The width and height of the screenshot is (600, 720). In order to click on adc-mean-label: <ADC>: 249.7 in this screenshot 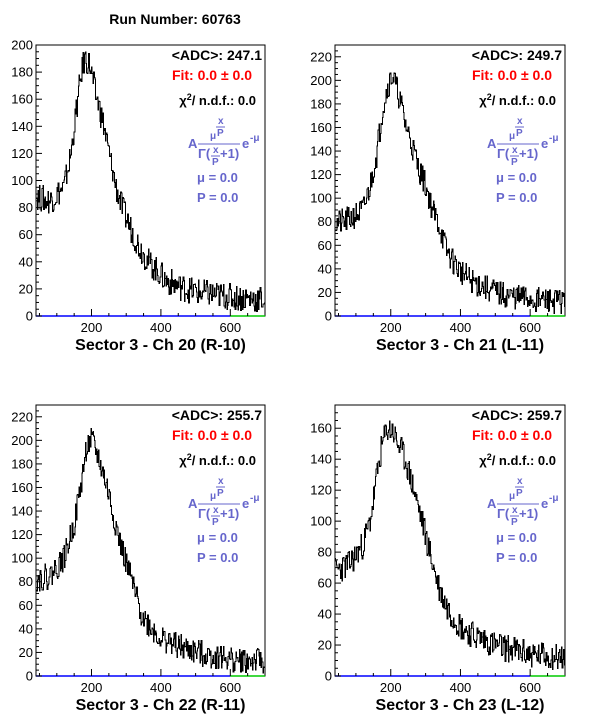, I will do `click(517, 55)`.